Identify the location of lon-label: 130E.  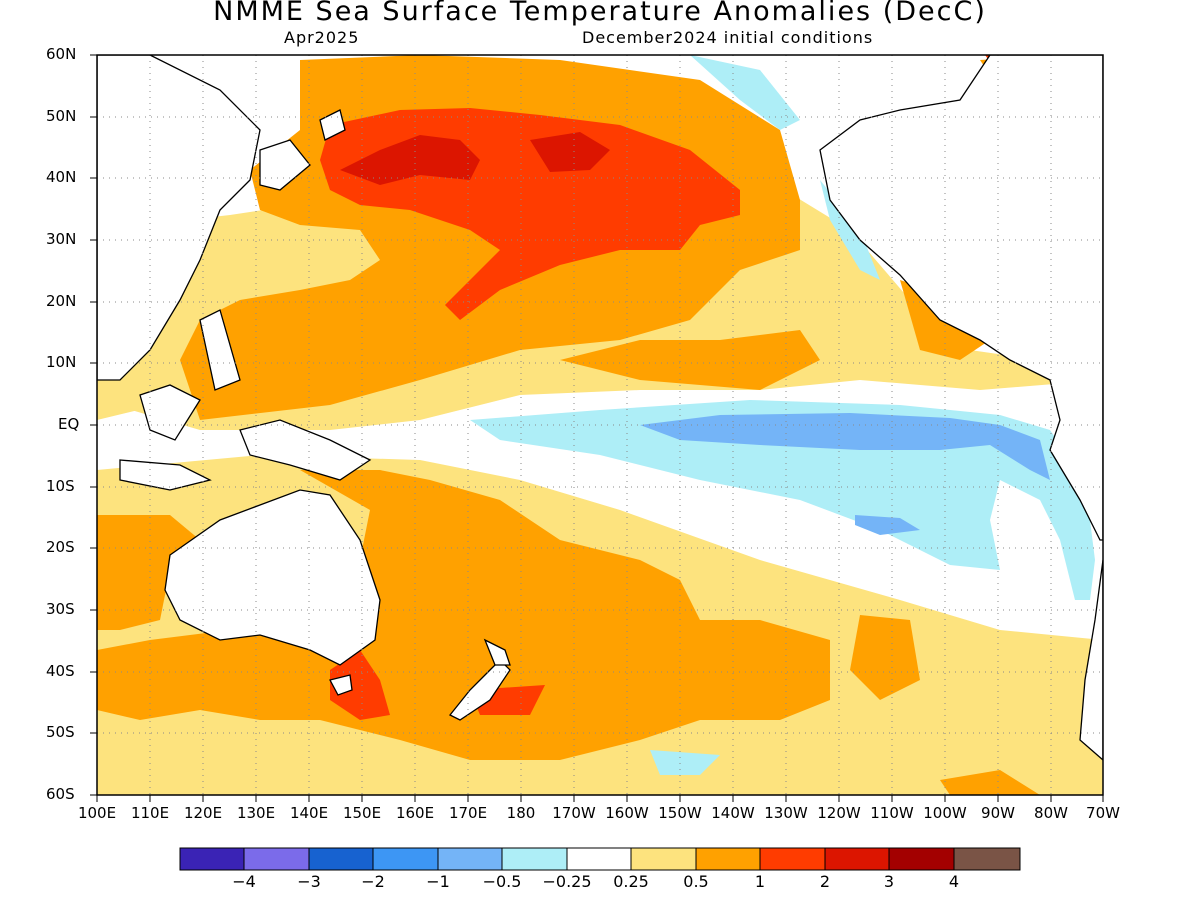
(256, 813).